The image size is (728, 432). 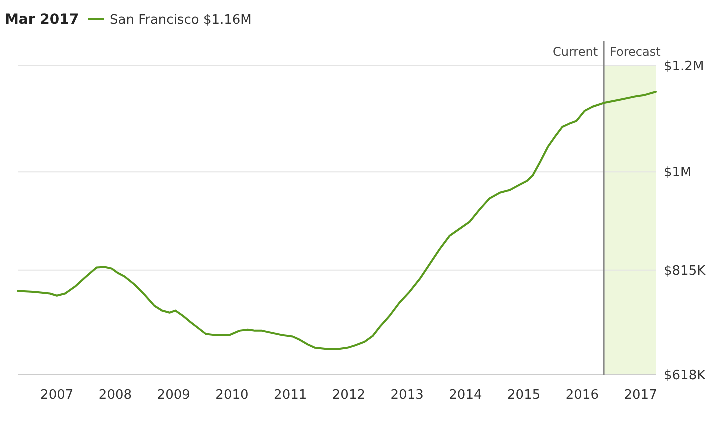 What do you see at coordinates (524, 395) in the screenshot?
I see `x-tick-label: 2015` at bounding box center [524, 395].